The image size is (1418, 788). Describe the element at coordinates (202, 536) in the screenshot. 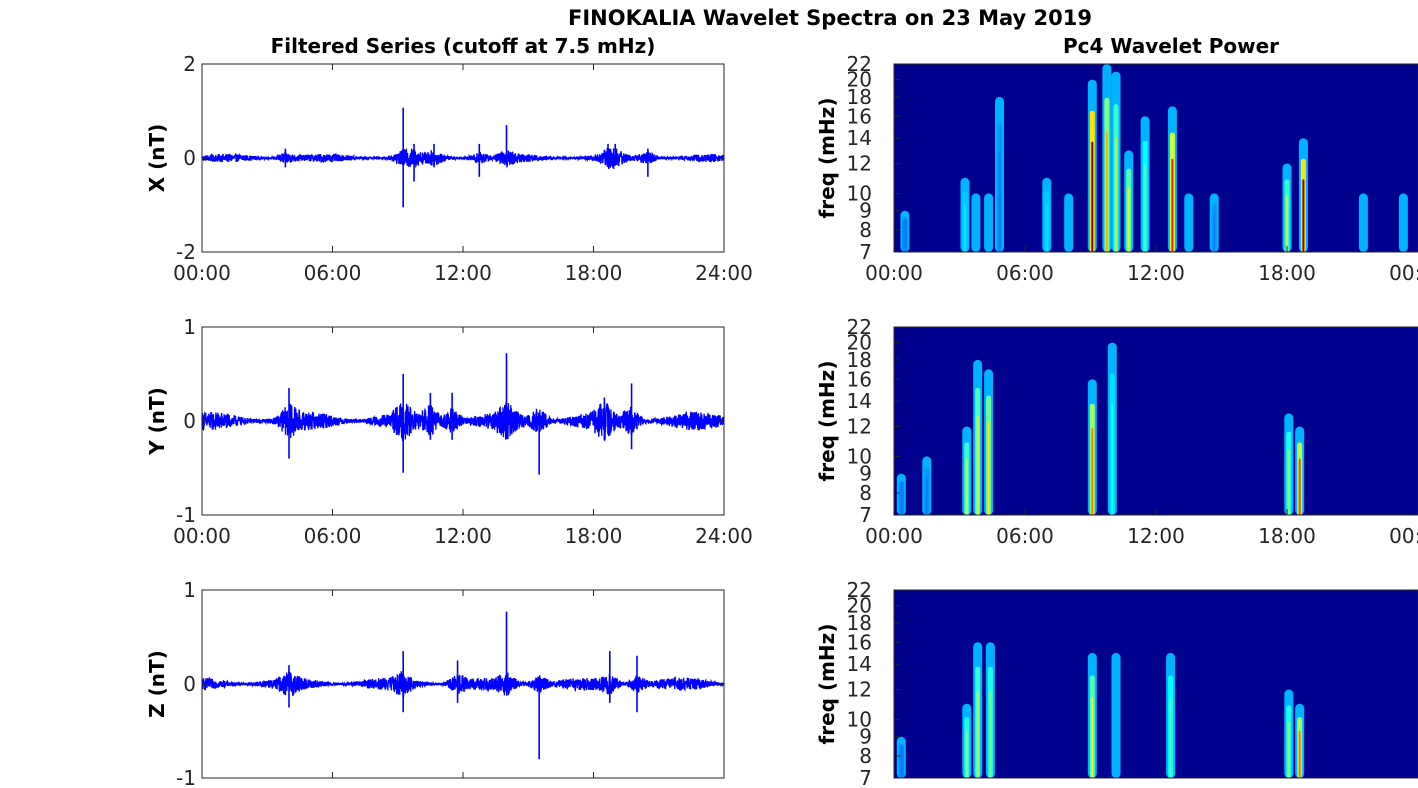

I see `series2-xtick-label: 00:00` at that location.